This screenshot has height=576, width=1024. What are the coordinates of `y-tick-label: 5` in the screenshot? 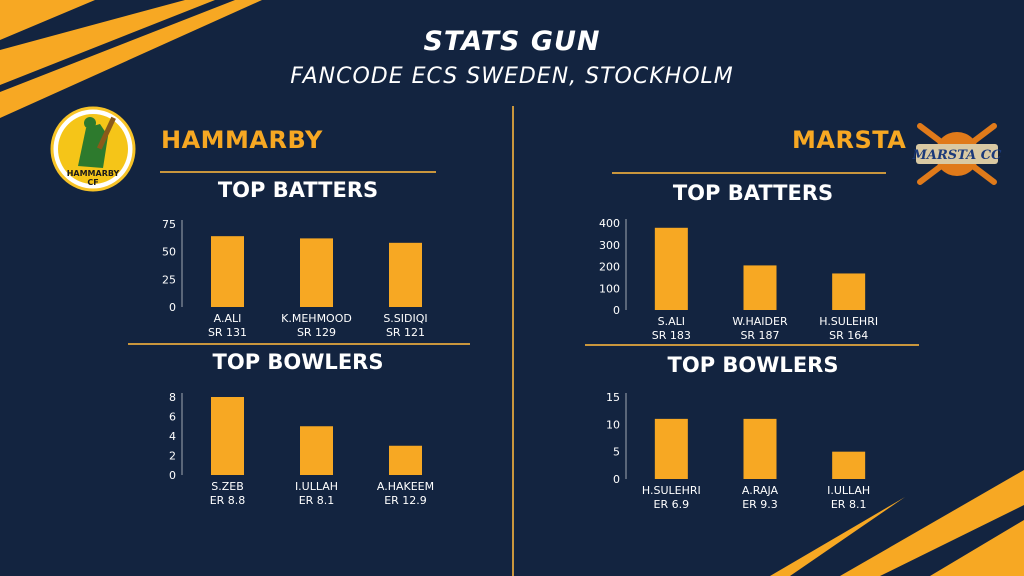 It's located at (616, 452).